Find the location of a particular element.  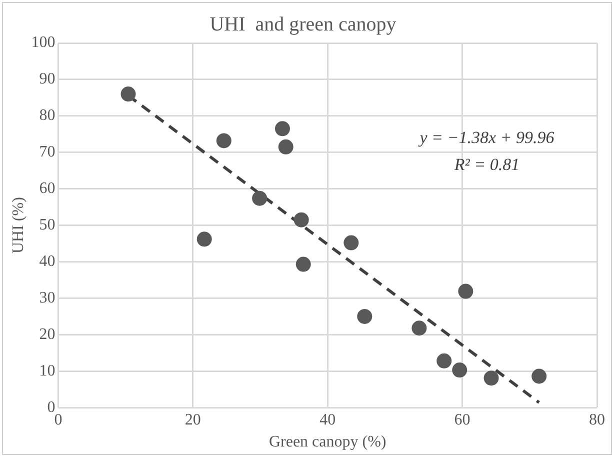

y-tick-label: 90 is located at coordinates (47, 79).